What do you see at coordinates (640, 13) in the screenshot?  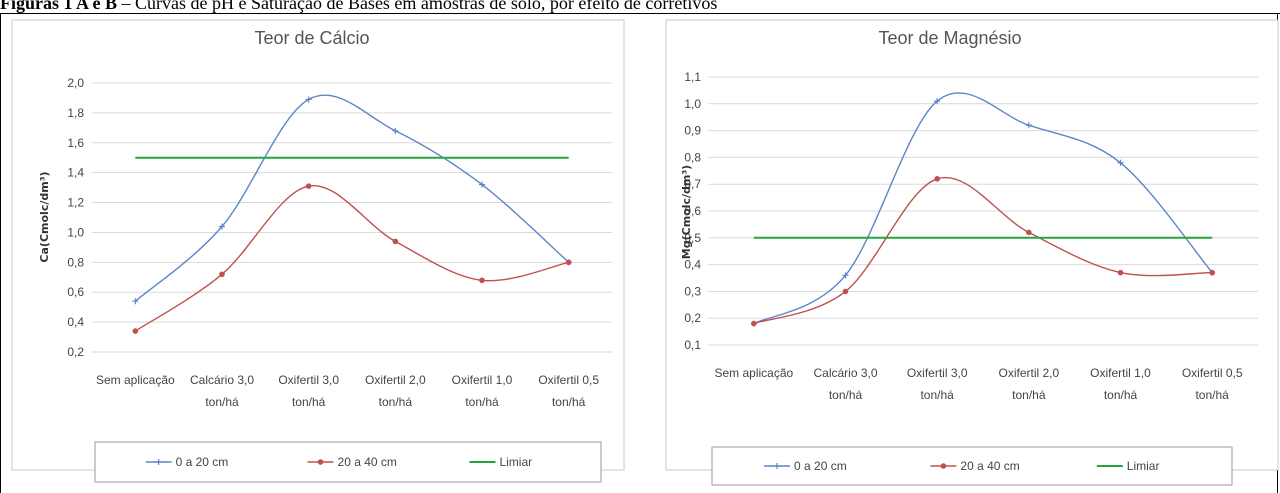 I see `frame-top-border` at bounding box center [640, 13].